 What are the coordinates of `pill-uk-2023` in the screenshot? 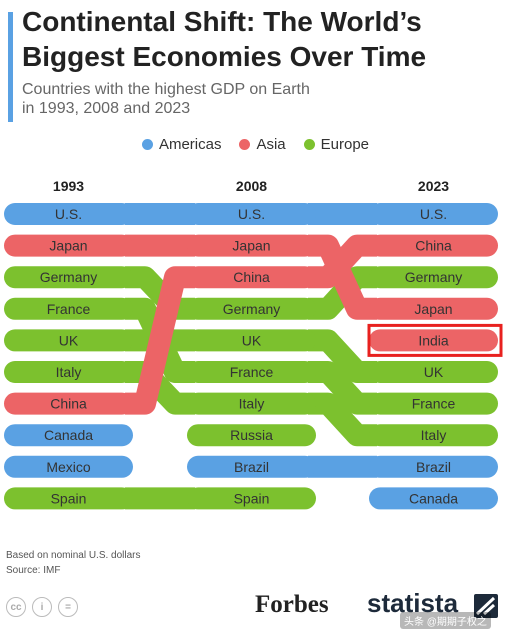 It's located at (433, 372).